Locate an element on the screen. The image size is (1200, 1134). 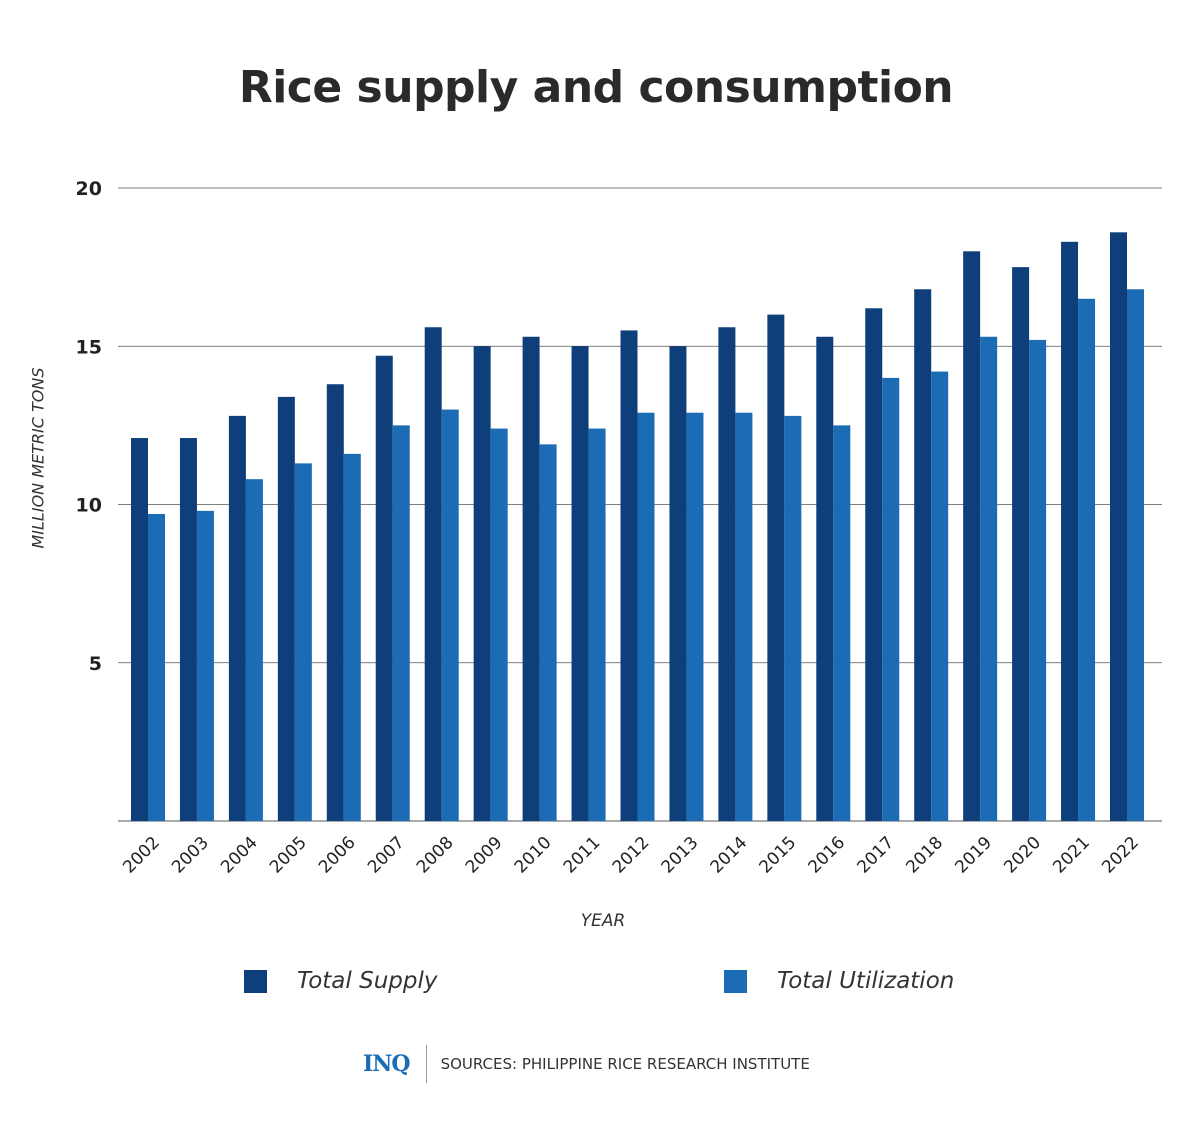
x-tick-label: 2014 is located at coordinates (729, 855).